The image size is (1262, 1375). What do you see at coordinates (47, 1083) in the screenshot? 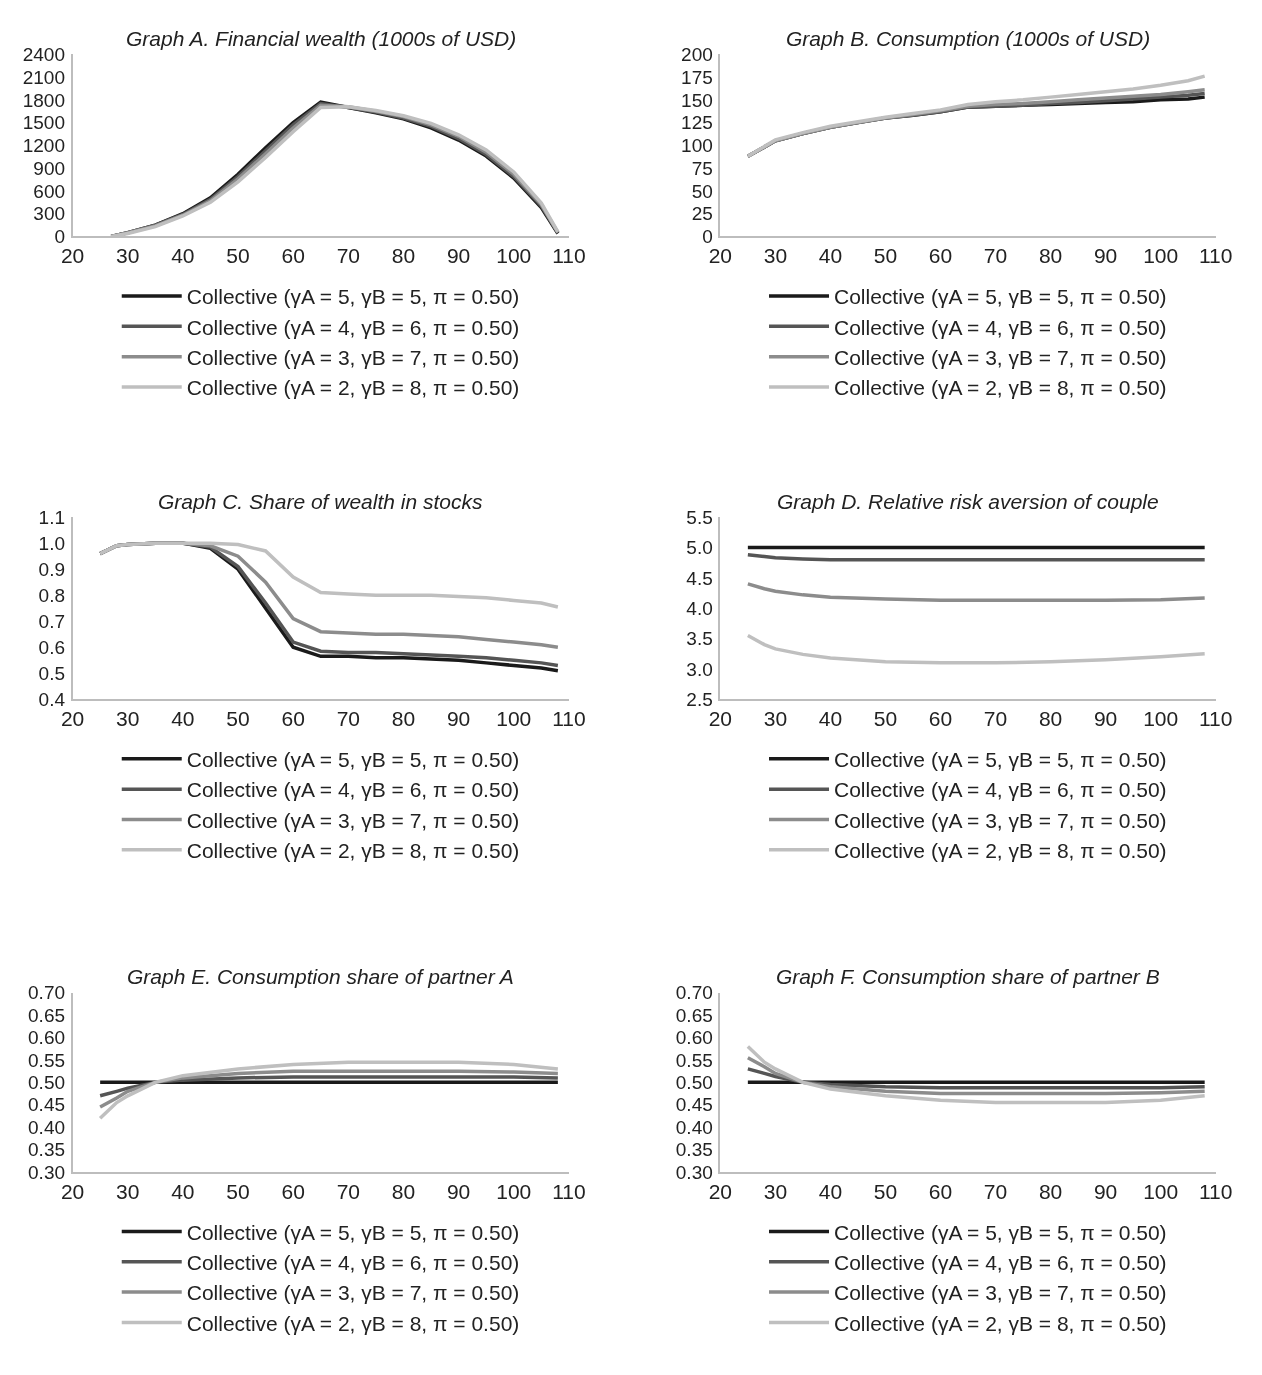
I see `y-tick-label: 0.50` at bounding box center [47, 1083].